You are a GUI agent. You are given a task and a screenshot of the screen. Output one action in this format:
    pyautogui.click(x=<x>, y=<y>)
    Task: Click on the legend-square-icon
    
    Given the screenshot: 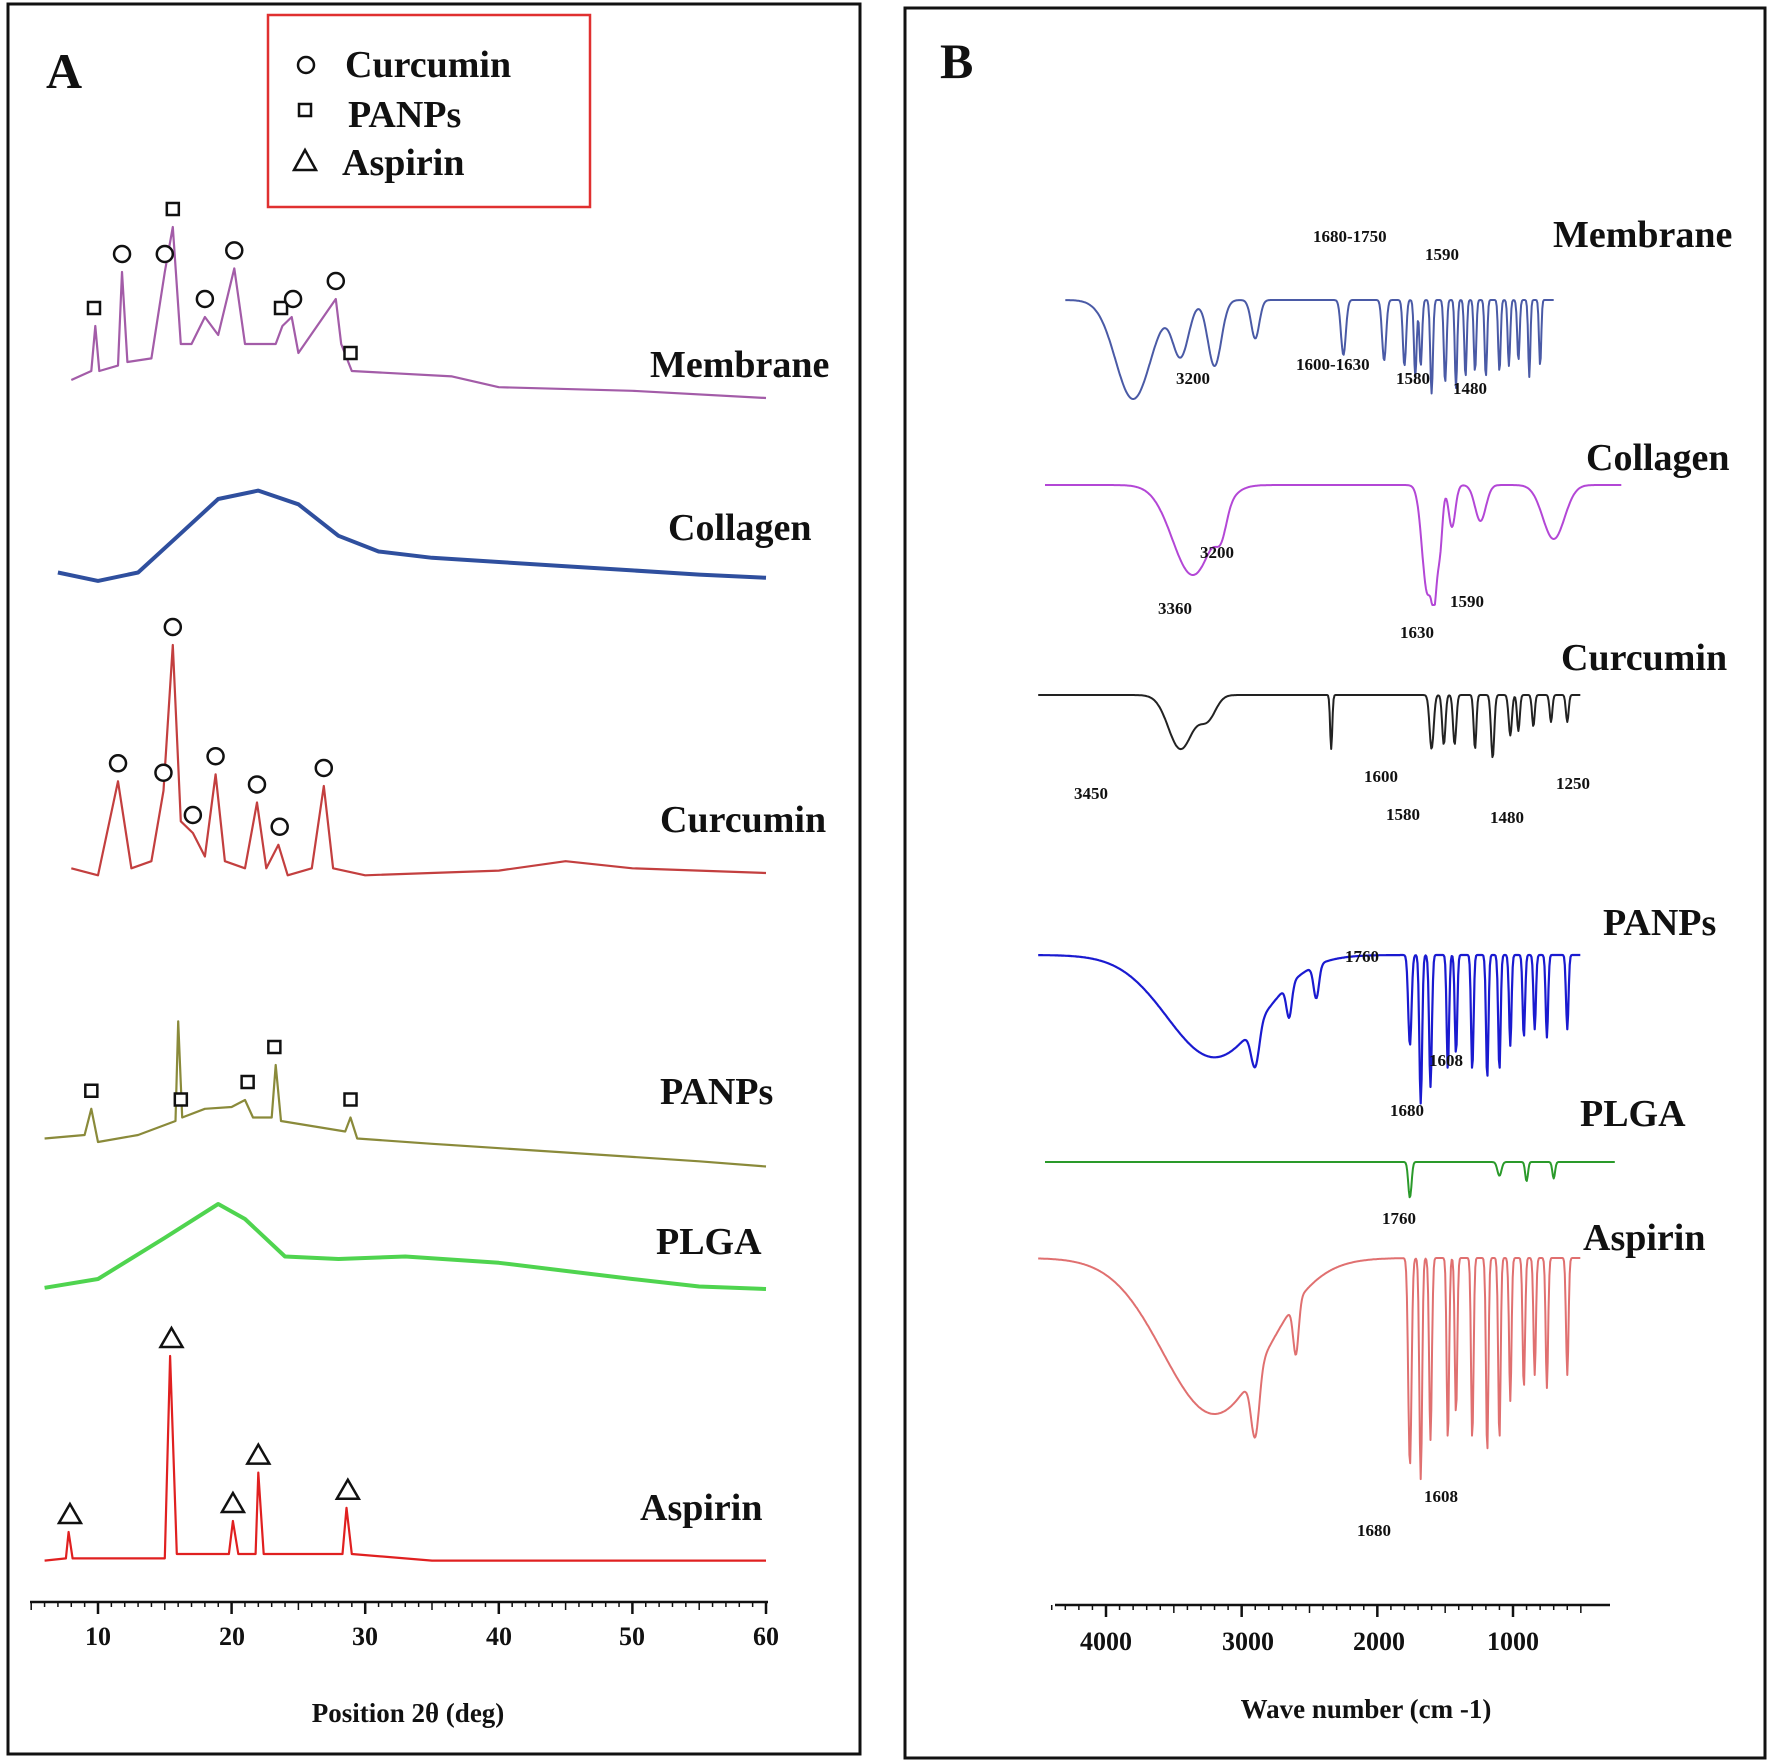 What is the action you would take?
    pyautogui.click(x=305, y=110)
    